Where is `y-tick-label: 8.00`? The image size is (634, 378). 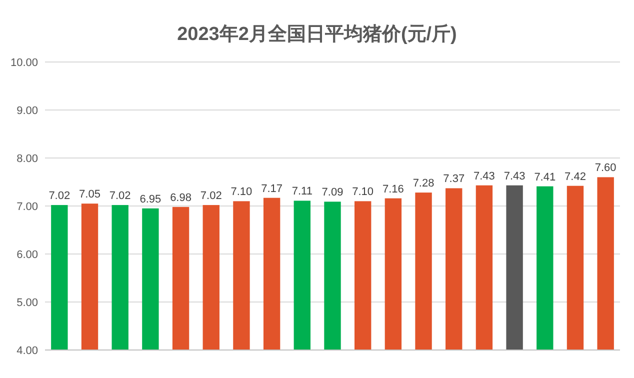 y-tick-label: 8.00 is located at coordinates (27, 158).